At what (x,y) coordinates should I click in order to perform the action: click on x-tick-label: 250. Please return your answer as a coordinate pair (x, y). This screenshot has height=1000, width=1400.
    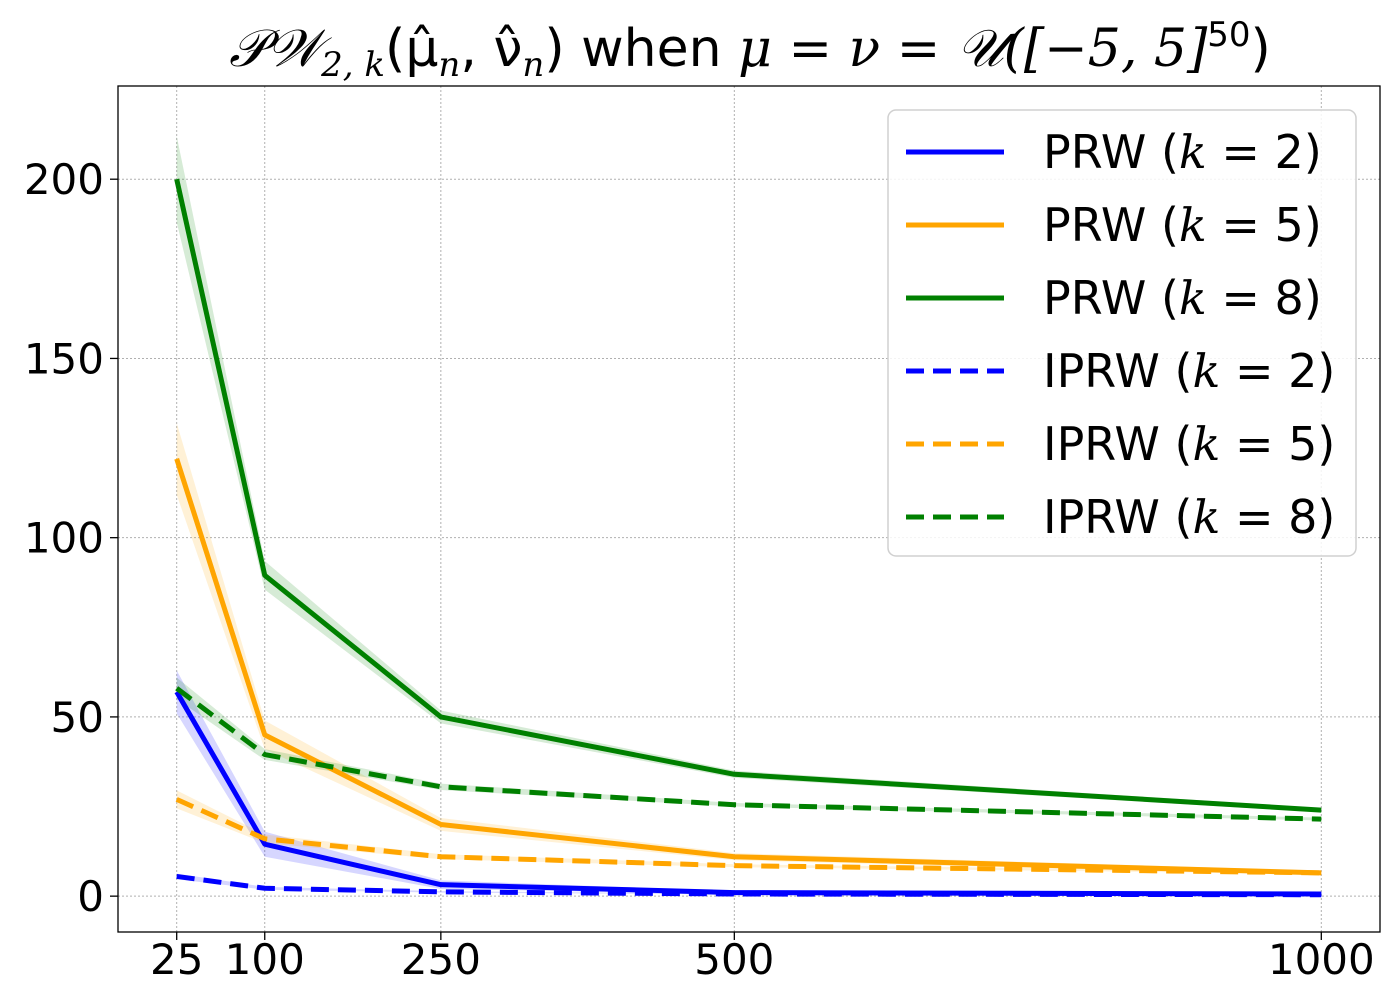
    Looking at the image, I should click on (441, 959).